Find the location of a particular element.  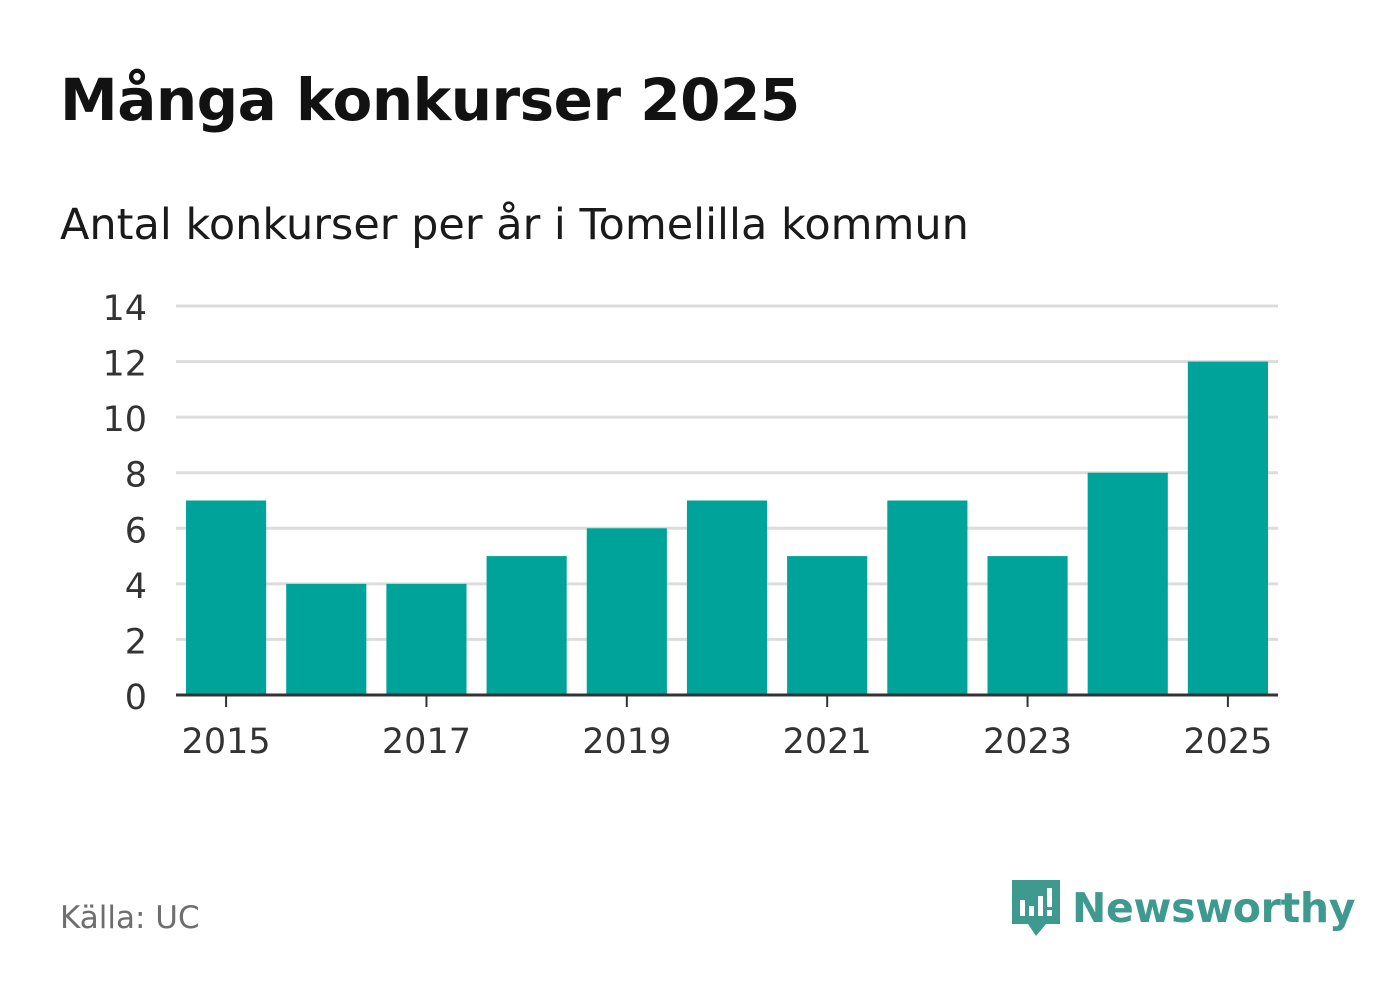

bar-2024 is located at coordinates (1127, 583).